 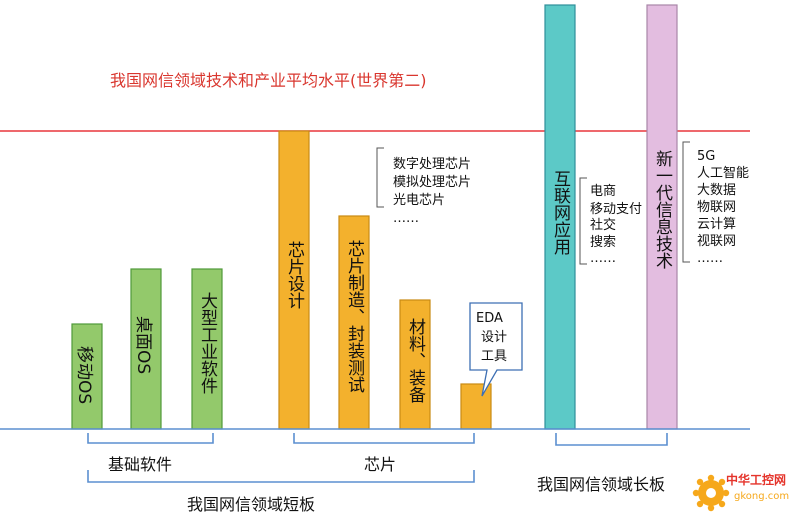 I want to click on bar-chip-mfg: 芯片制造、封装测试, so click(x=354, y=322).